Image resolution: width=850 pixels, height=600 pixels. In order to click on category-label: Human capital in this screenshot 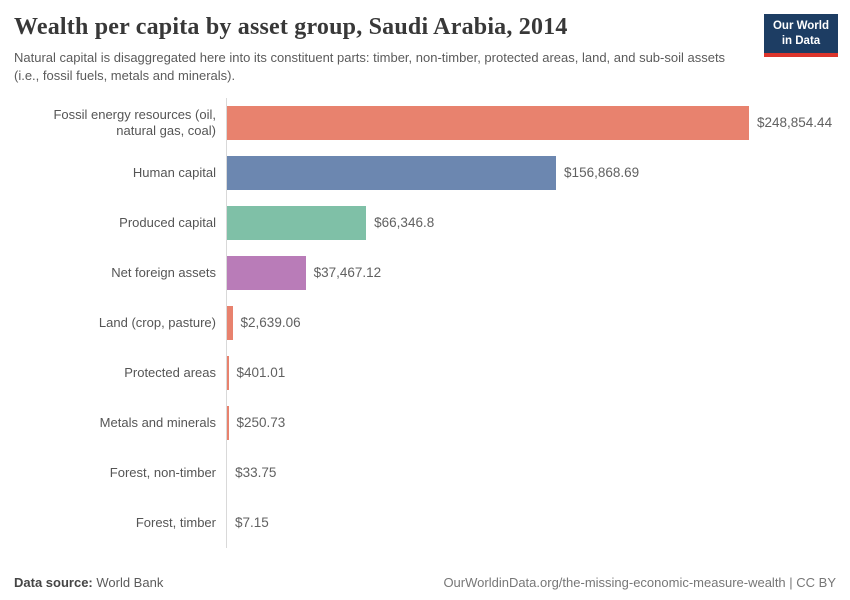, I will do `click(174, 173)`.